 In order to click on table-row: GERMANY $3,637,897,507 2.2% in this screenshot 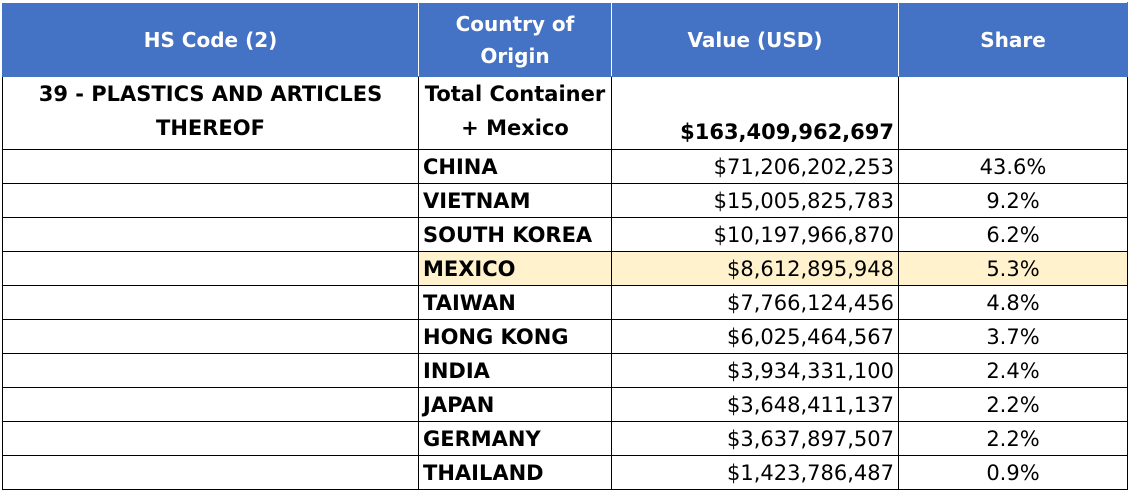, I will do `click(565, 438)`.